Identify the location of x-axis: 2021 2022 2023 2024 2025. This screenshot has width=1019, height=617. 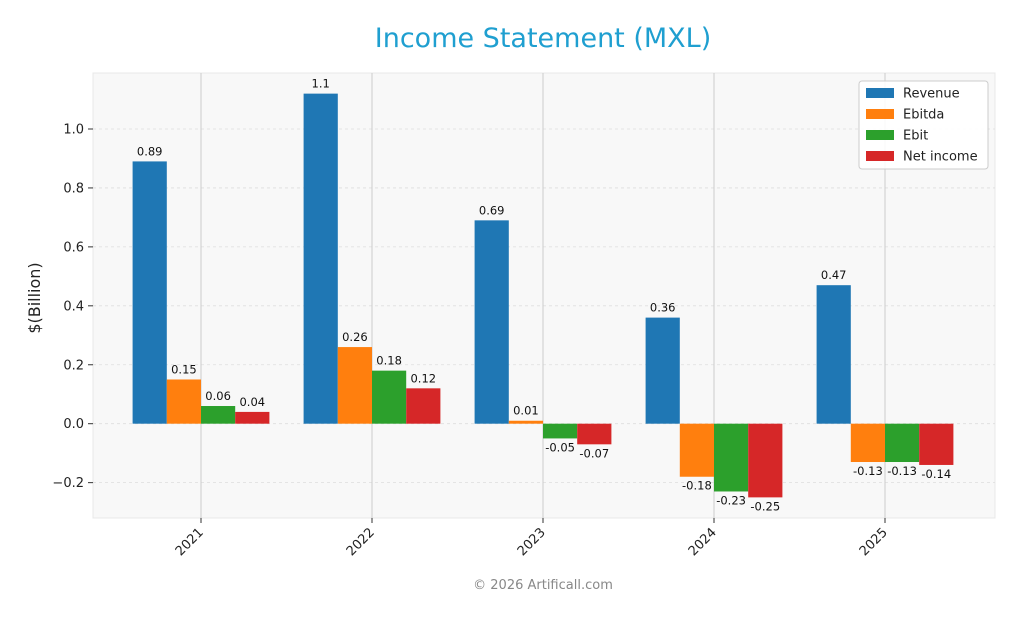
(532, 538).